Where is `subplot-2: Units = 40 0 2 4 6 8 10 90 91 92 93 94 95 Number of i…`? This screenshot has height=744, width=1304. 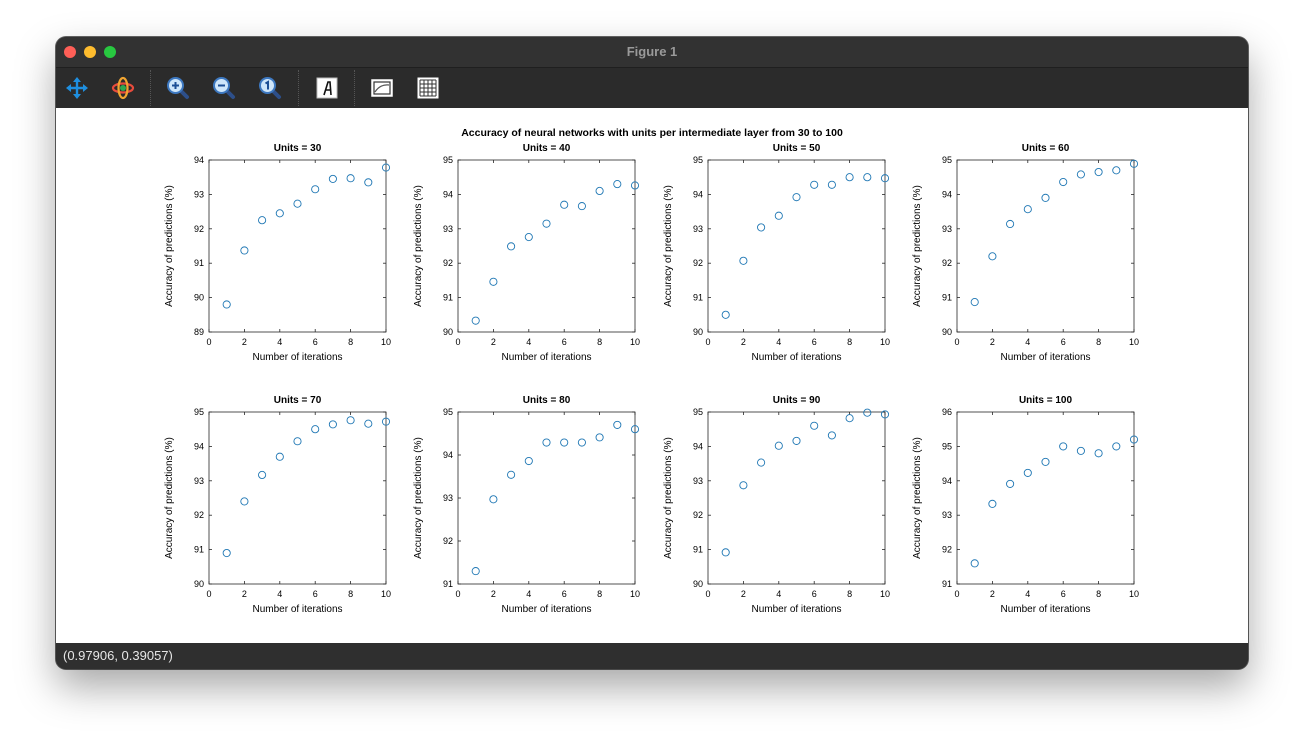 subplot-2: Units = 40 0 2 4 6 8 10 90 91 92 93 94 95 Number of i… is located at coordinates (526, 253).